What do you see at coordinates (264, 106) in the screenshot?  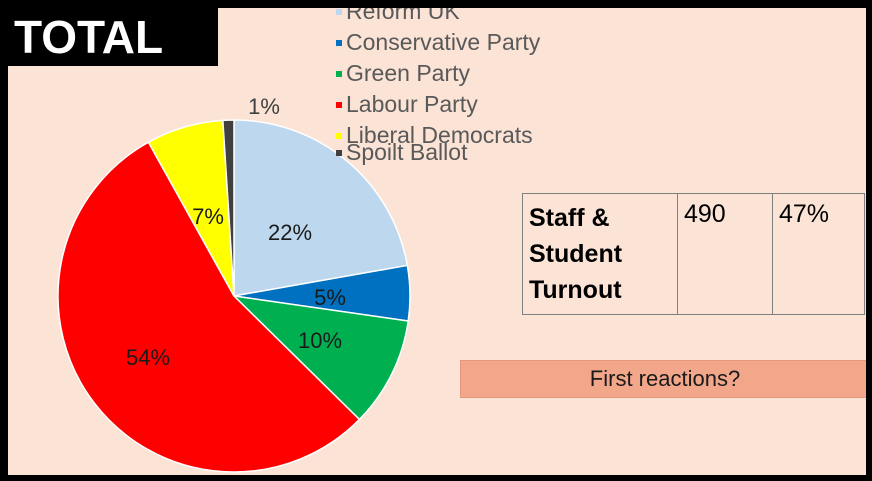 I see `pie-data-label: 1%` at bounding box center [264, 106].